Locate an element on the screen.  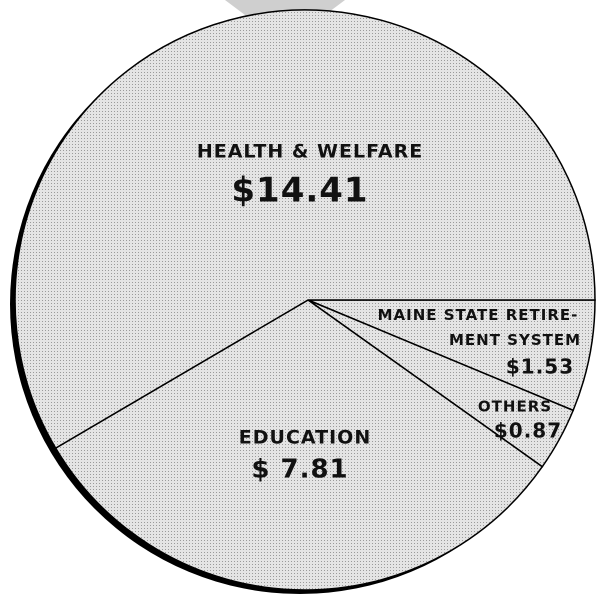
slice-label: EDUCATION is located at coordinates (305, 438).